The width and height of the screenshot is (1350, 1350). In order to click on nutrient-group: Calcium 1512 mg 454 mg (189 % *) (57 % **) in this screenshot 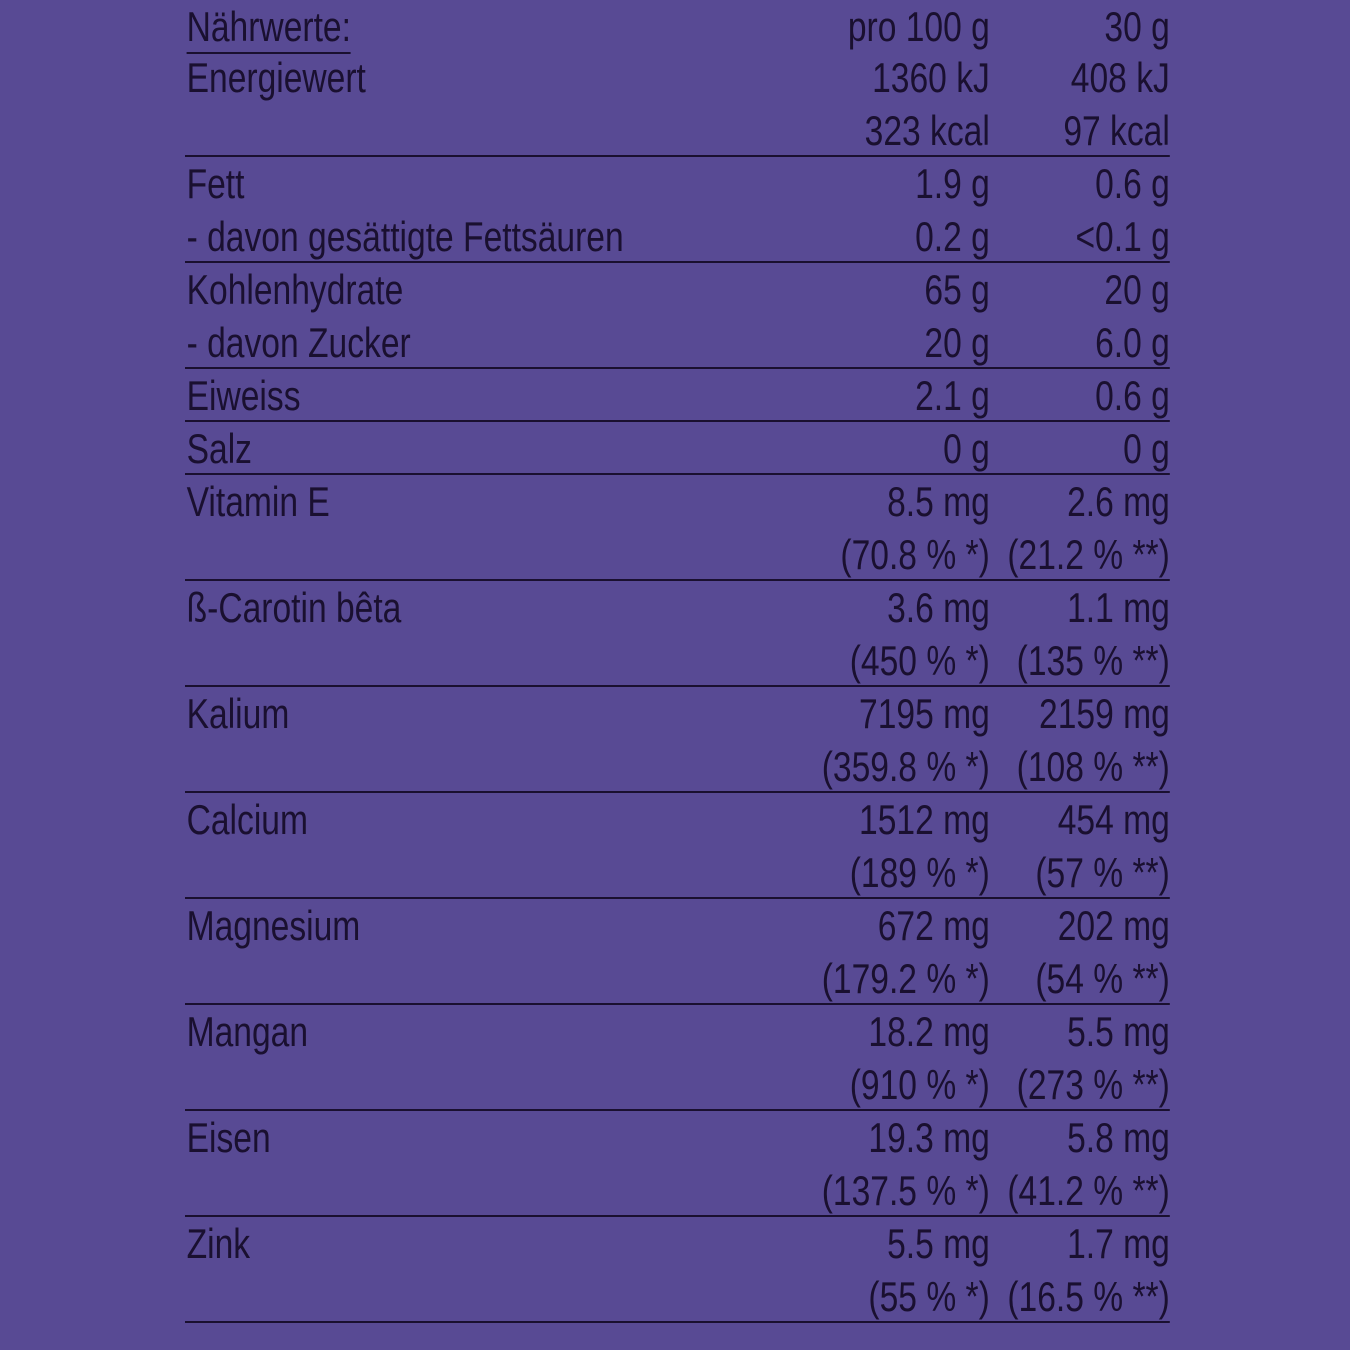, I will do `click(677, 846)`.